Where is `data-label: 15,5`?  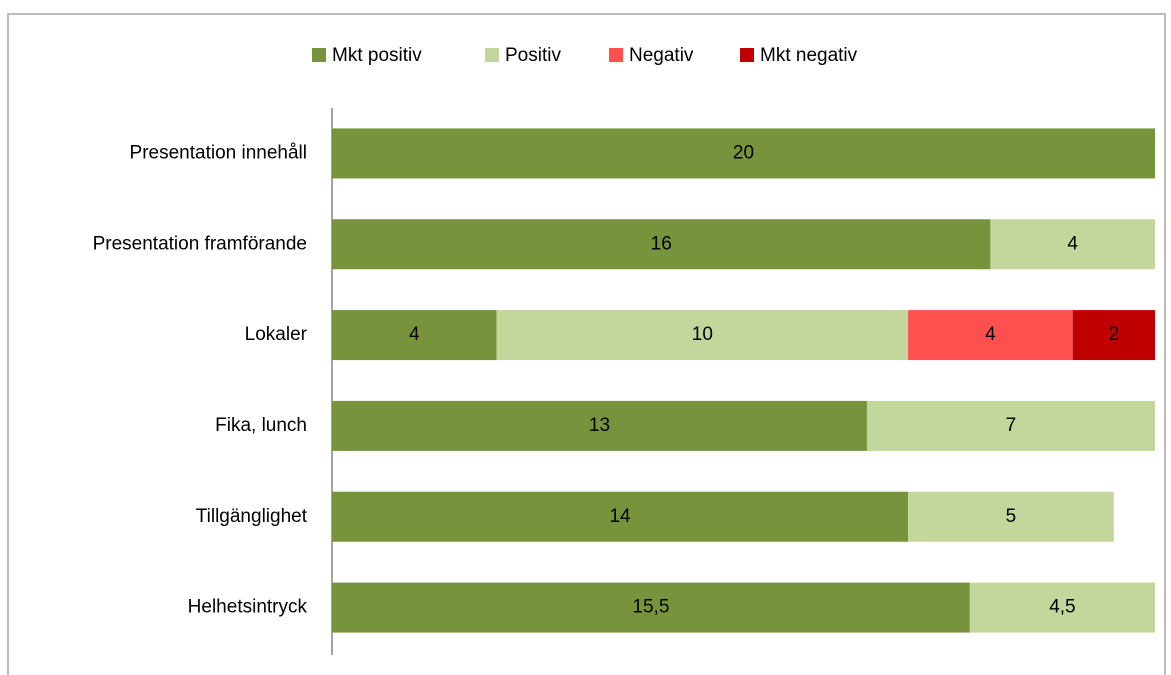 data-label: 15,5 is located at coordinates (650, 607).